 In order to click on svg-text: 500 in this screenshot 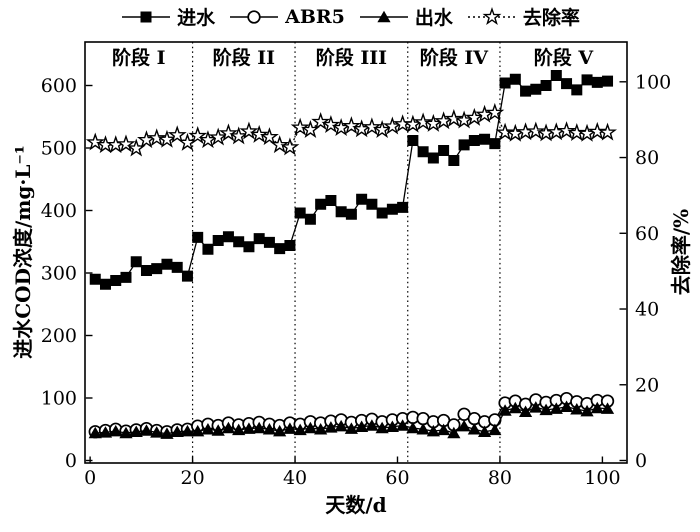, I will do `click(59, 149)`.